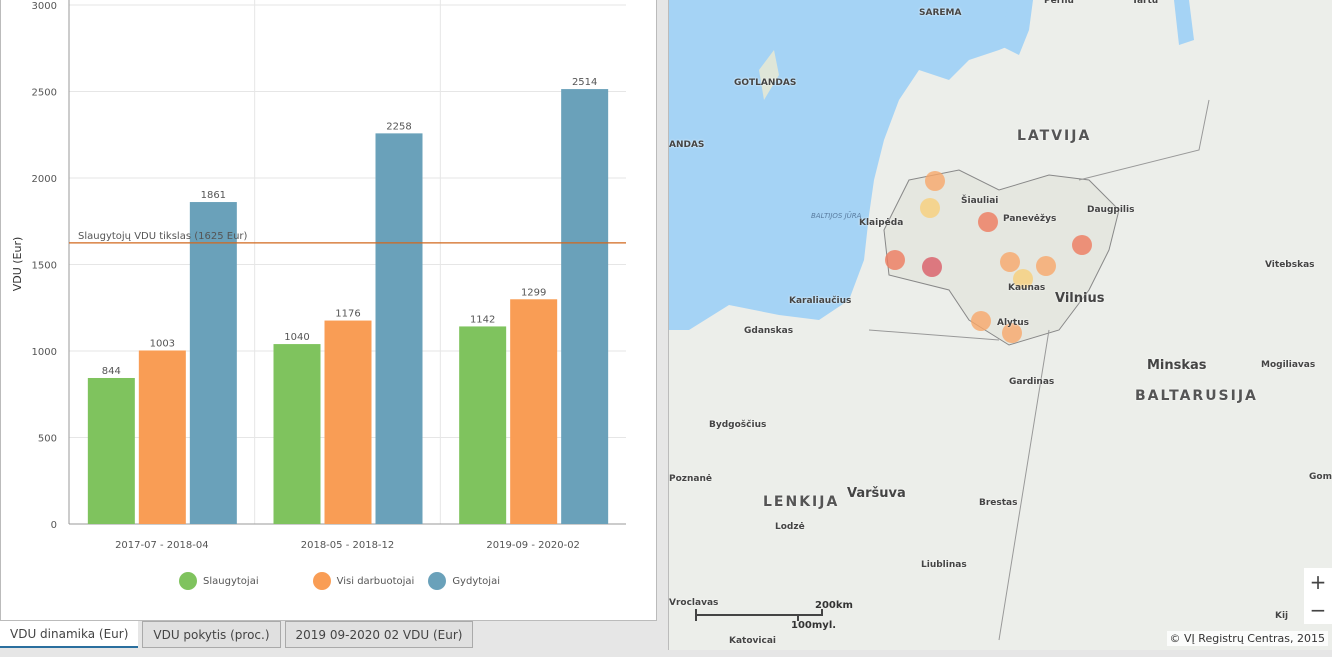 The height and width of the screenshot is (657, 1332). I want to click on y-tick-label: 0, so click(54, 525).